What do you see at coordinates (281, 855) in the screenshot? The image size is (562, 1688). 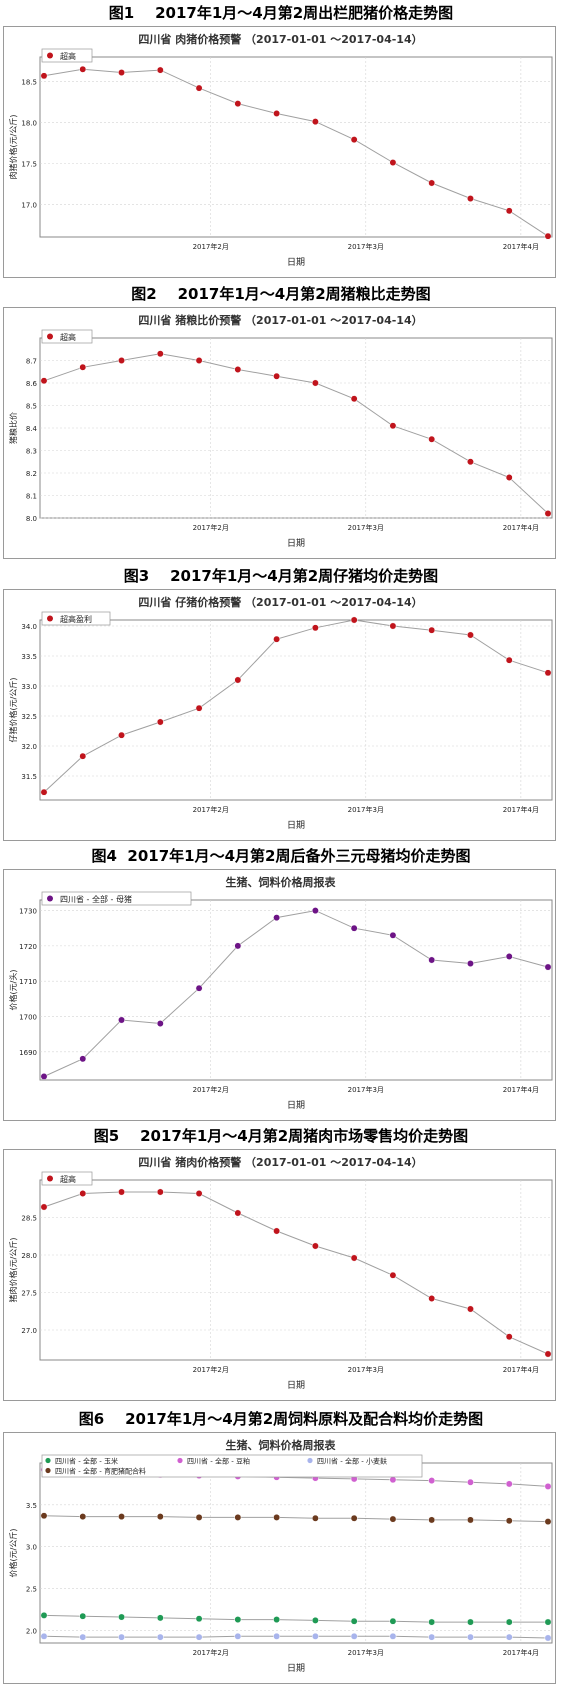 I see `figure-4-caption: 图4 2017年1月～4月第2周后备外三元母猪均价走势图` at bounding box center [281, 855].